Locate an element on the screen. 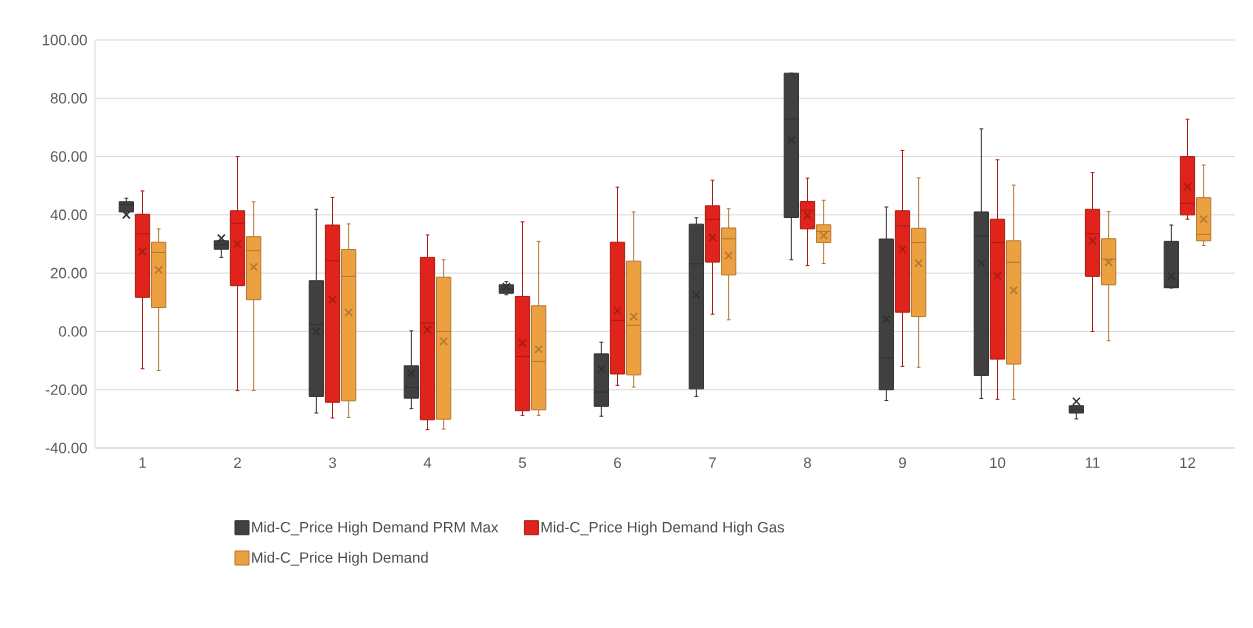  y-tick-label: -20.00 is located at coordinates (66, 389).